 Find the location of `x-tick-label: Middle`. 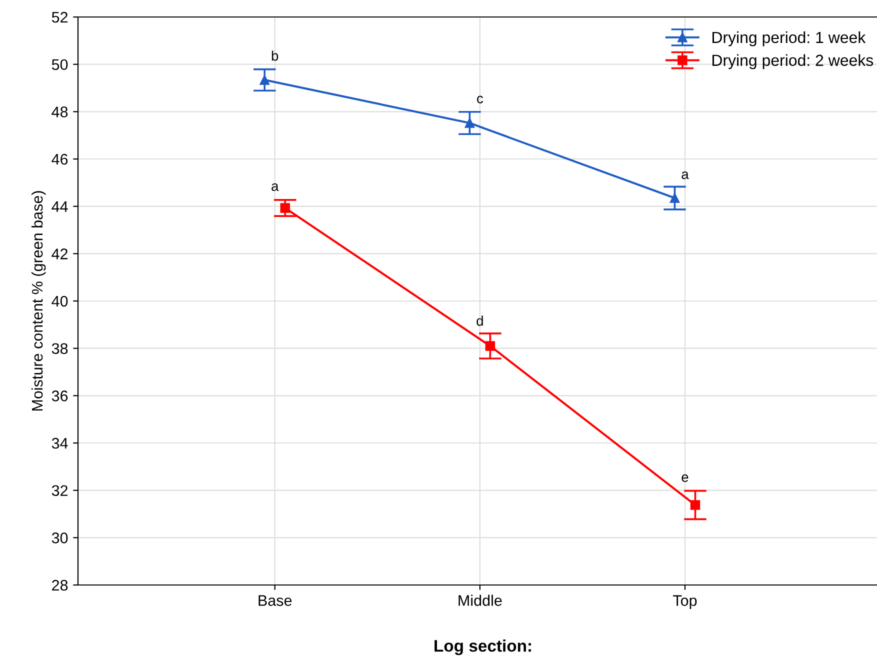

x-tick-label: Middle is located at coordinates (480, 600).